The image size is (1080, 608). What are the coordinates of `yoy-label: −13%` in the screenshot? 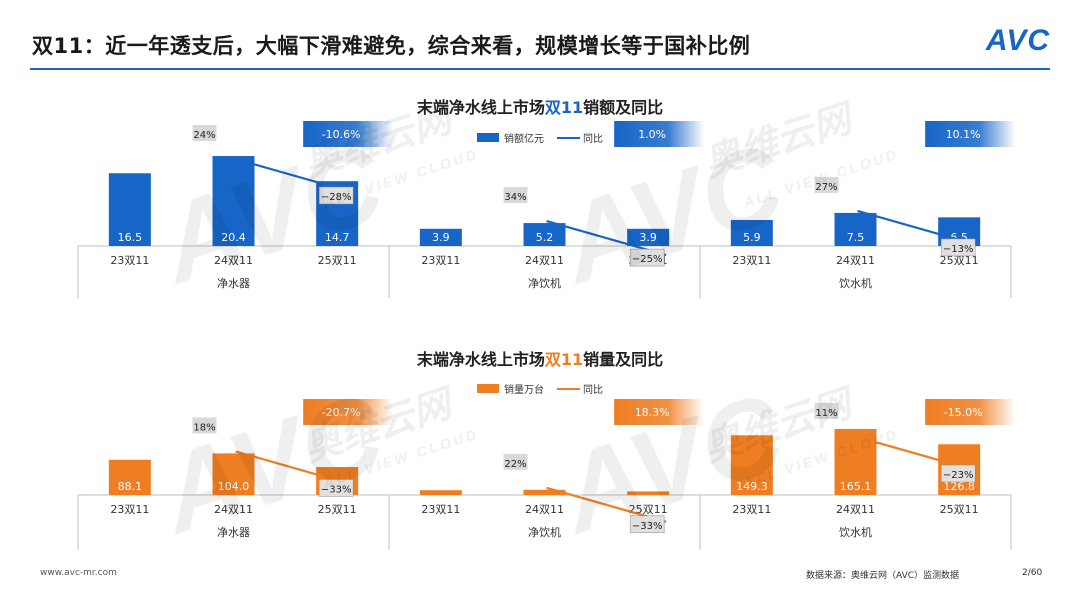 It's located at (958, 249).